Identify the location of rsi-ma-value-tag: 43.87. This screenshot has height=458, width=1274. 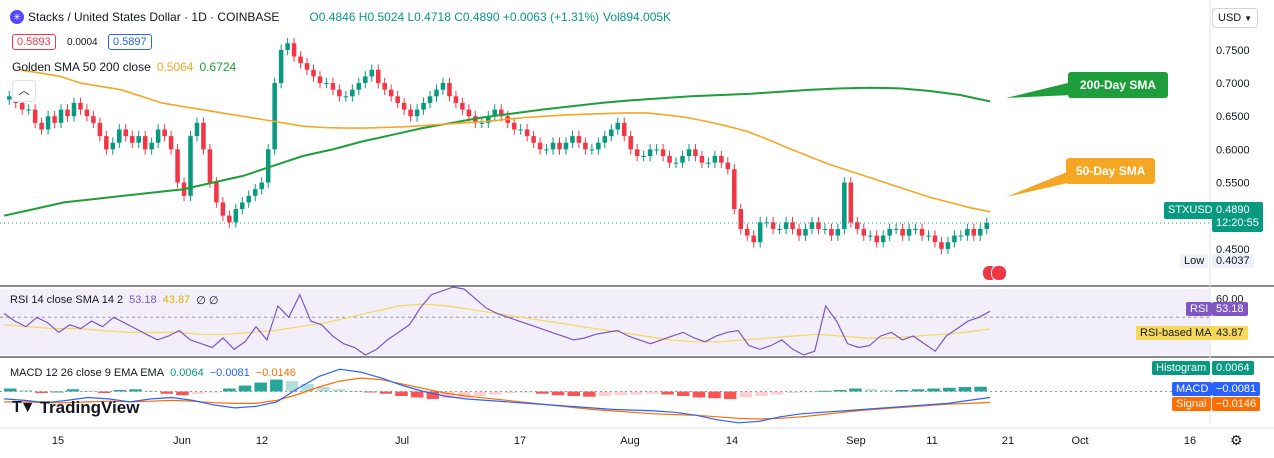
(1230, 333).